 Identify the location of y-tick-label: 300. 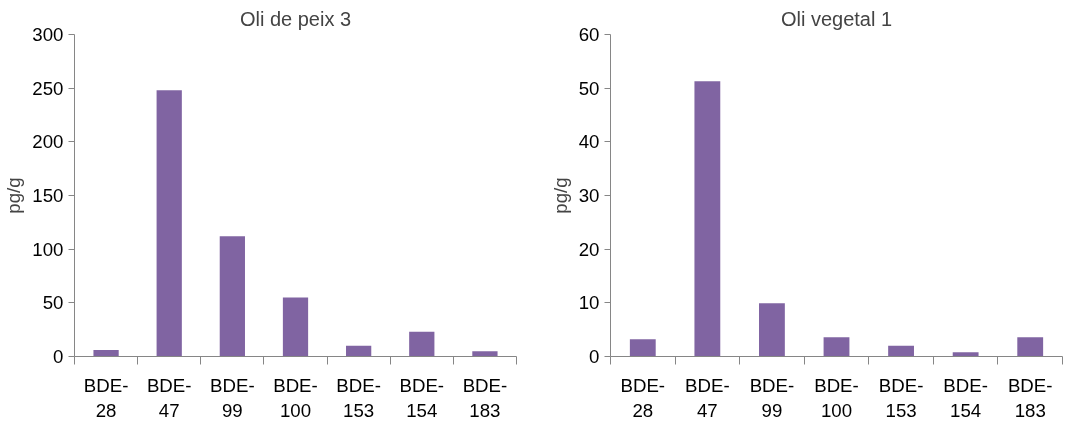
(48, 34).